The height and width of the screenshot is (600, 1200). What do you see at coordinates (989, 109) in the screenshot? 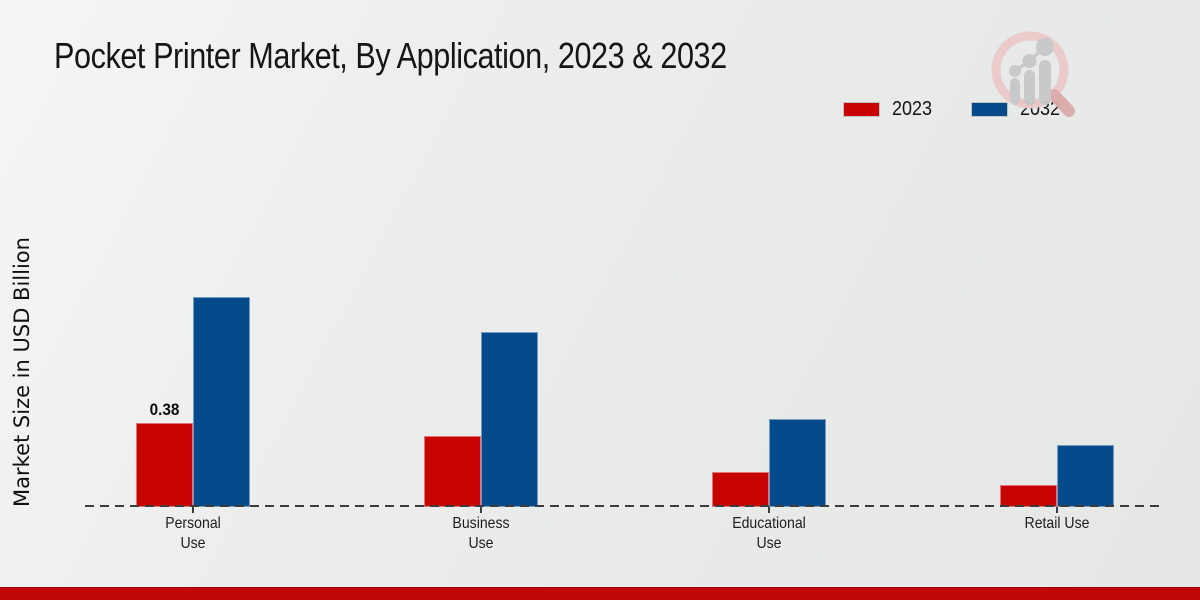
I see `legend-swatch-2032` at bounding box center [989, 109].